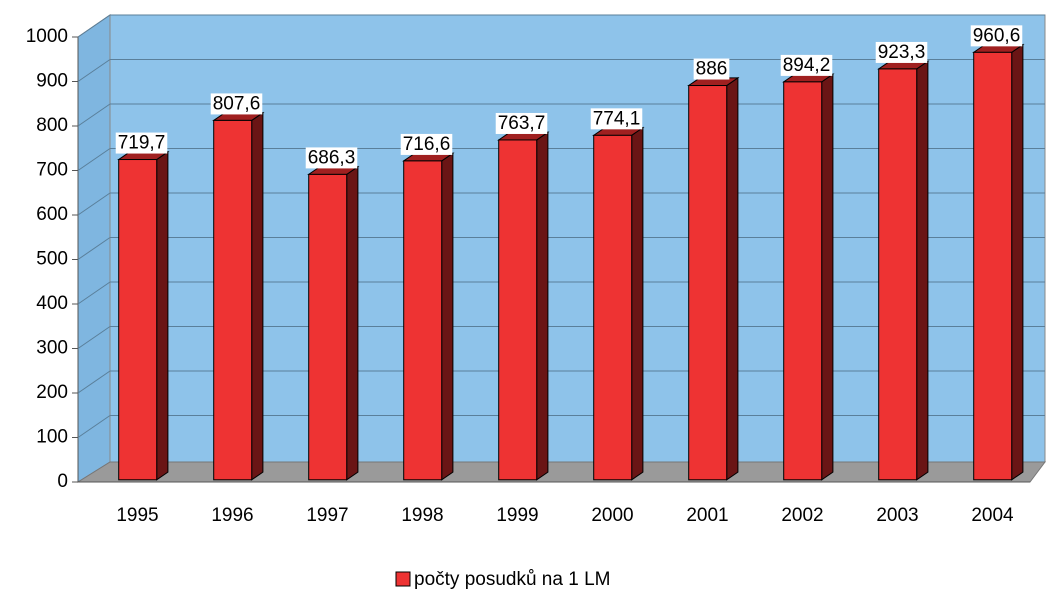 Image resolution: width=1050 pixels, height=601 pixels. I want to click on value-label: 763,7, so click(522, 123).